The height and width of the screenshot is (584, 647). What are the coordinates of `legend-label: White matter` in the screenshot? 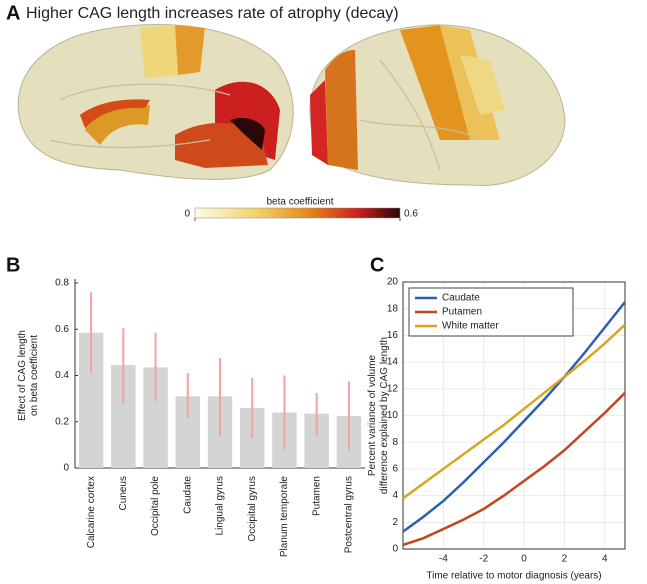 It's located at (470, 326).